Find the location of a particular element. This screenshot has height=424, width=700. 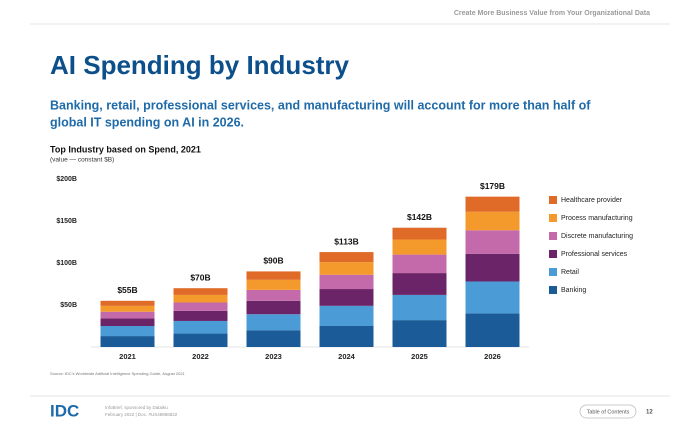

toc-button is located at coordinates (608, 411).